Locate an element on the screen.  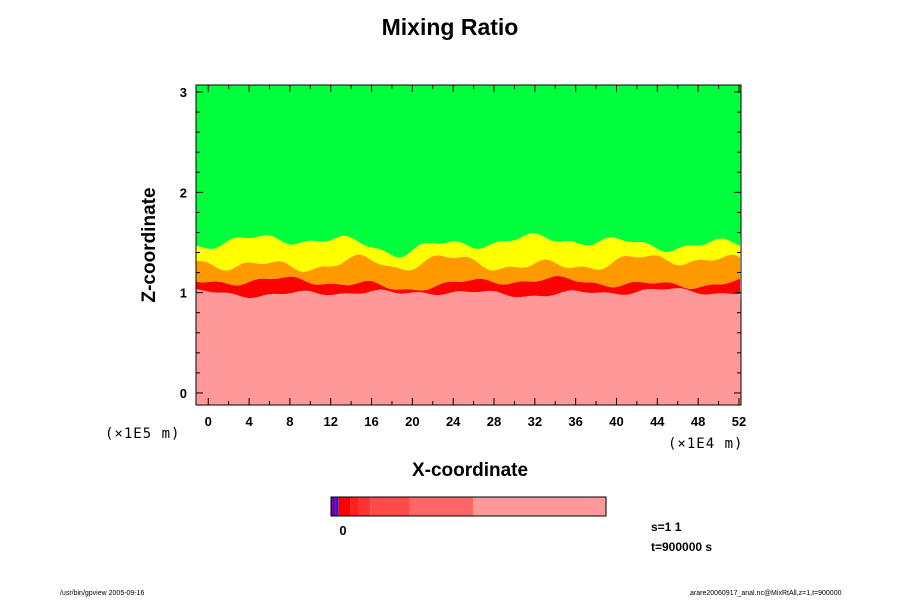
x-axis-unit: (×1E4 m) is located at coordinates (706, 444).